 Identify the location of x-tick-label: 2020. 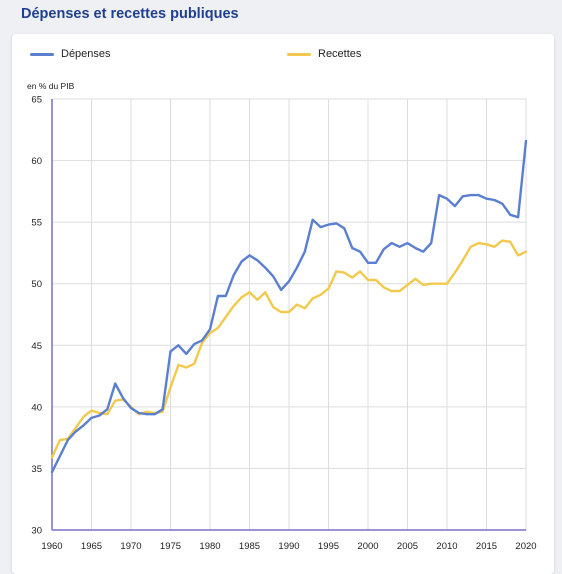
(525, 546).